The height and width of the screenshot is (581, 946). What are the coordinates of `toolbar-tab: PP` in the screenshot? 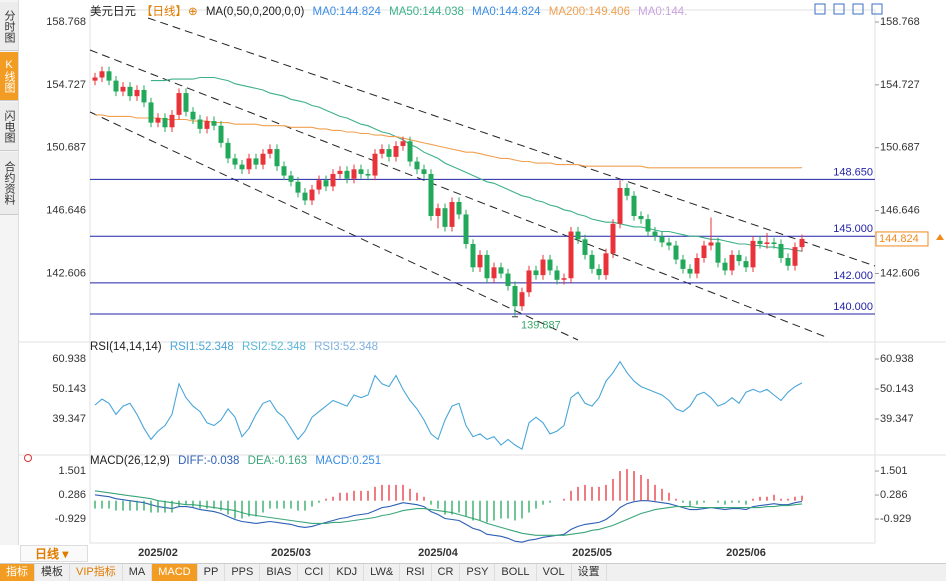 It's located at (212, 572).